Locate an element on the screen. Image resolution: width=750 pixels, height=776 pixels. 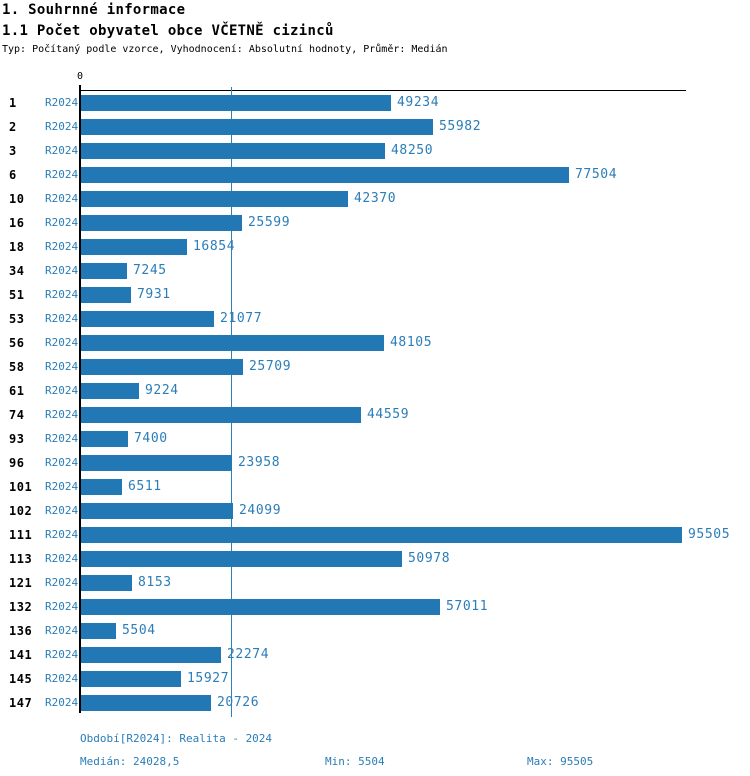
chart-row: 121 R2024 8153 is located at coordinates (375, 586).